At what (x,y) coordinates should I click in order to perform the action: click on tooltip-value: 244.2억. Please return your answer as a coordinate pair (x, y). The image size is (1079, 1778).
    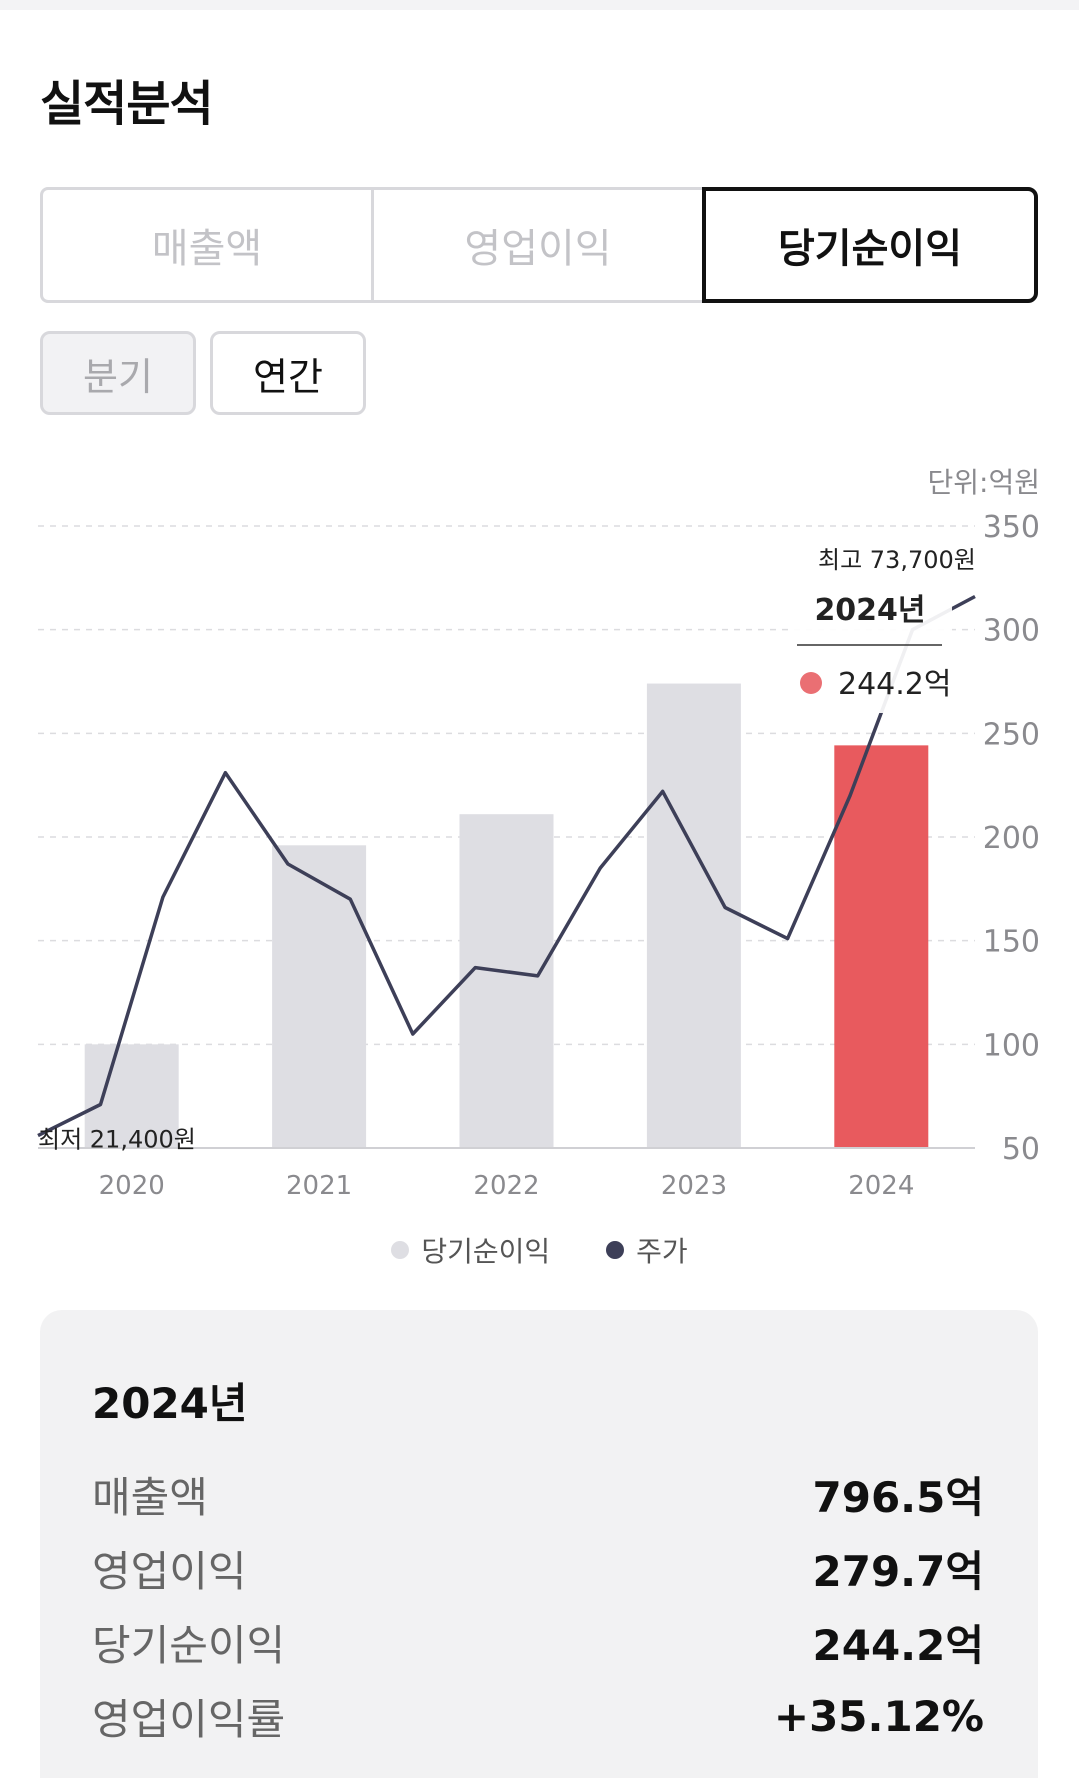
    Looking at the image, I should click on (894, 684).